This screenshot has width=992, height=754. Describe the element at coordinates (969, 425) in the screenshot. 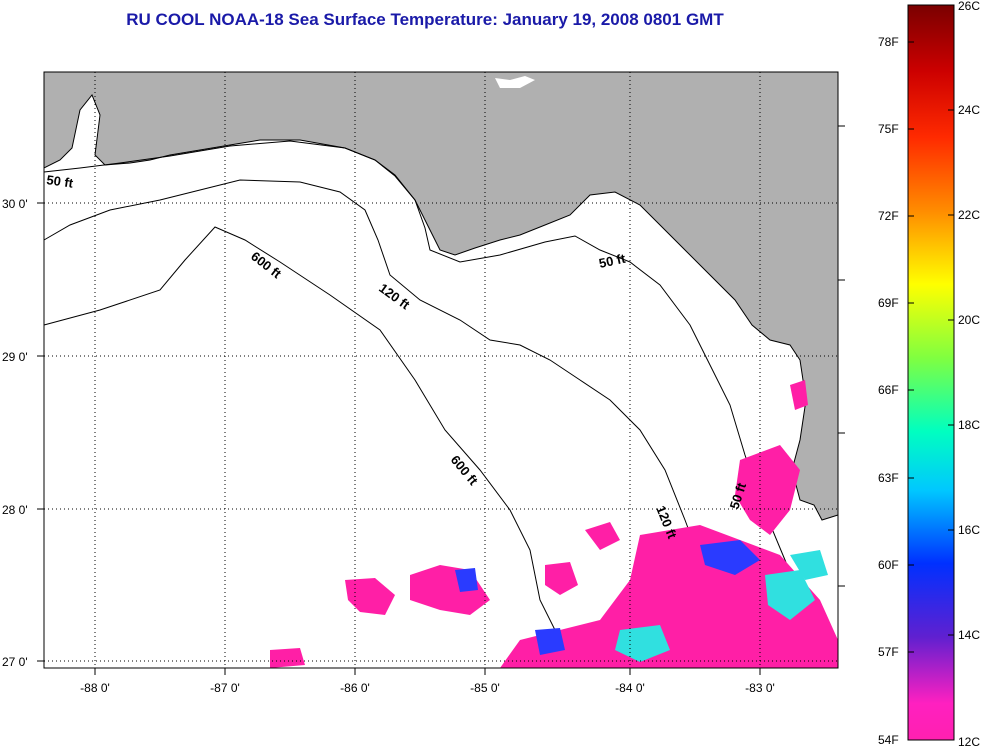

I see `colorbar-label-c: 18C` at that location.